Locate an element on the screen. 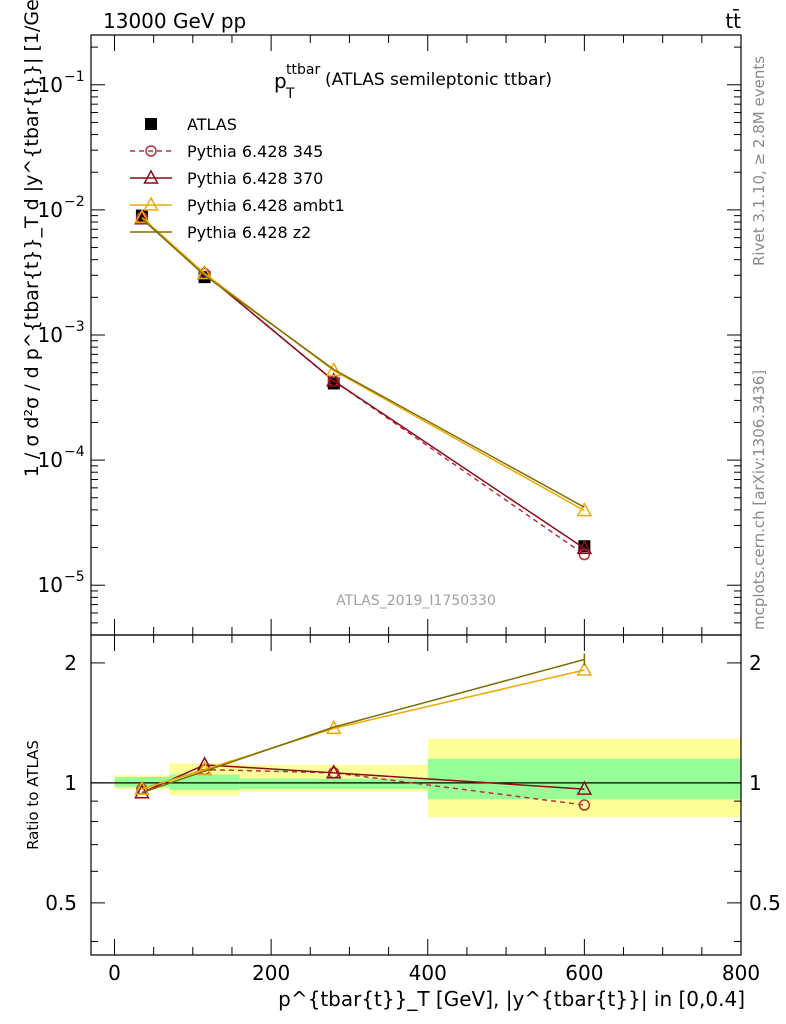  plot-title-main: p is located at coordinates (280, 81).